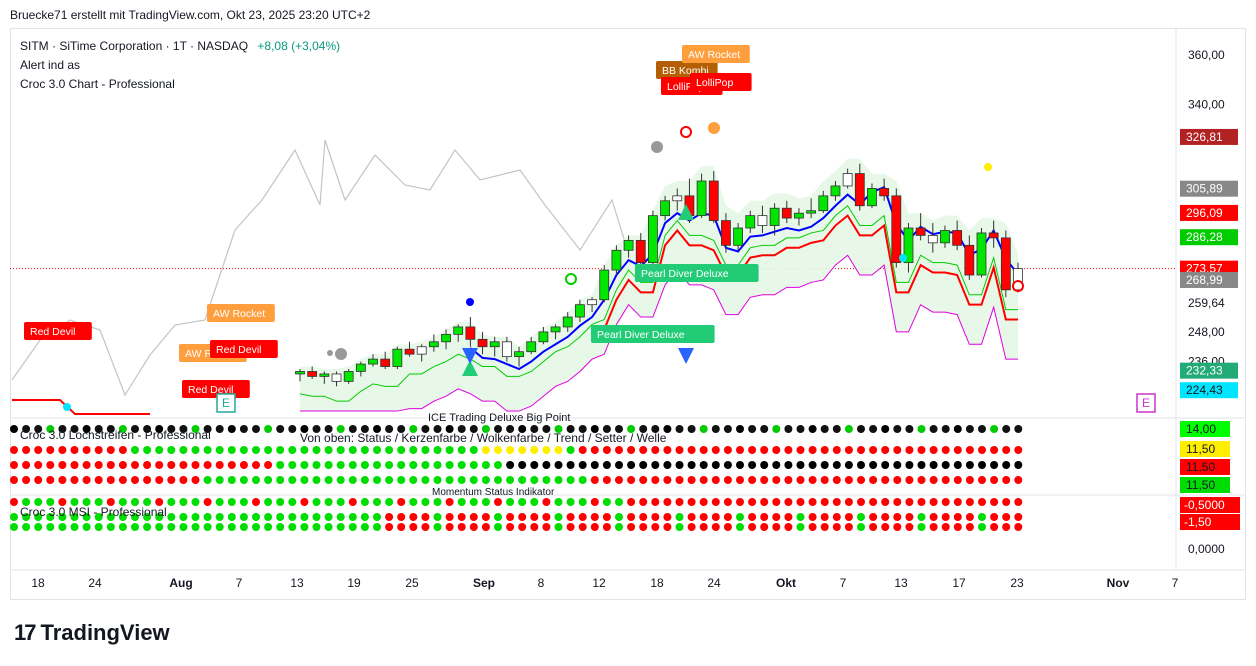  What do you see at coordinates (50, 65) in the screenshot?
I see `indicator-legend-1: Alert ind as` at bounding box center [50, 65].